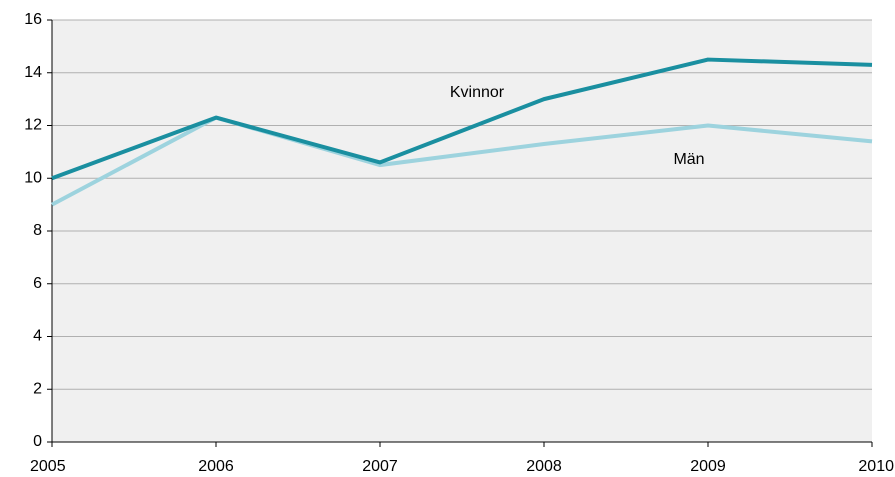 This screenshot has height=477, width=895. Describe the element at coordinates (876, 466) in the screenshot. I see `x-tick-label: 2010` at that location.